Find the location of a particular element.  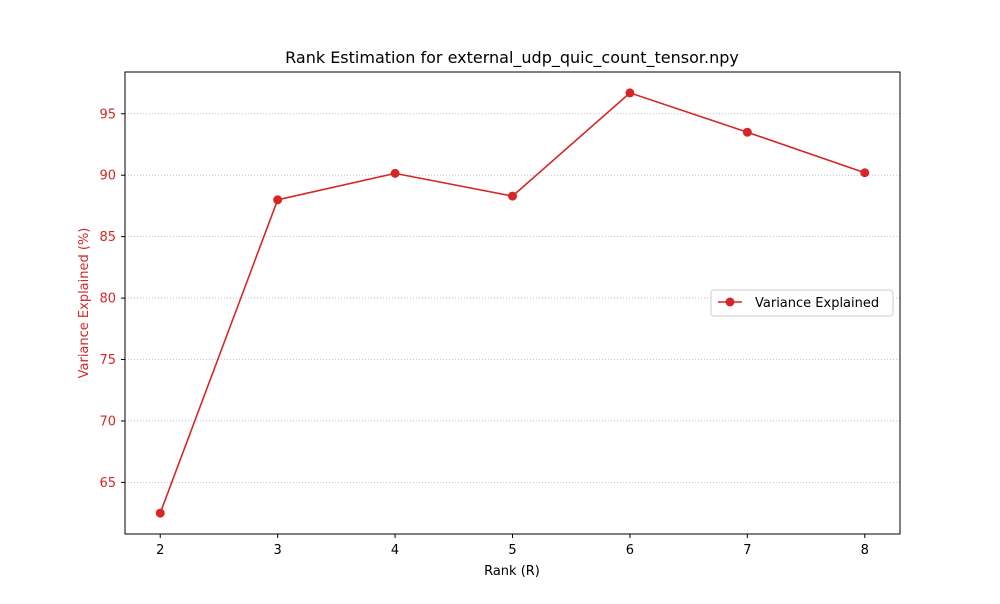

x-tick-label: 5 is located at coordinates (512, 550).